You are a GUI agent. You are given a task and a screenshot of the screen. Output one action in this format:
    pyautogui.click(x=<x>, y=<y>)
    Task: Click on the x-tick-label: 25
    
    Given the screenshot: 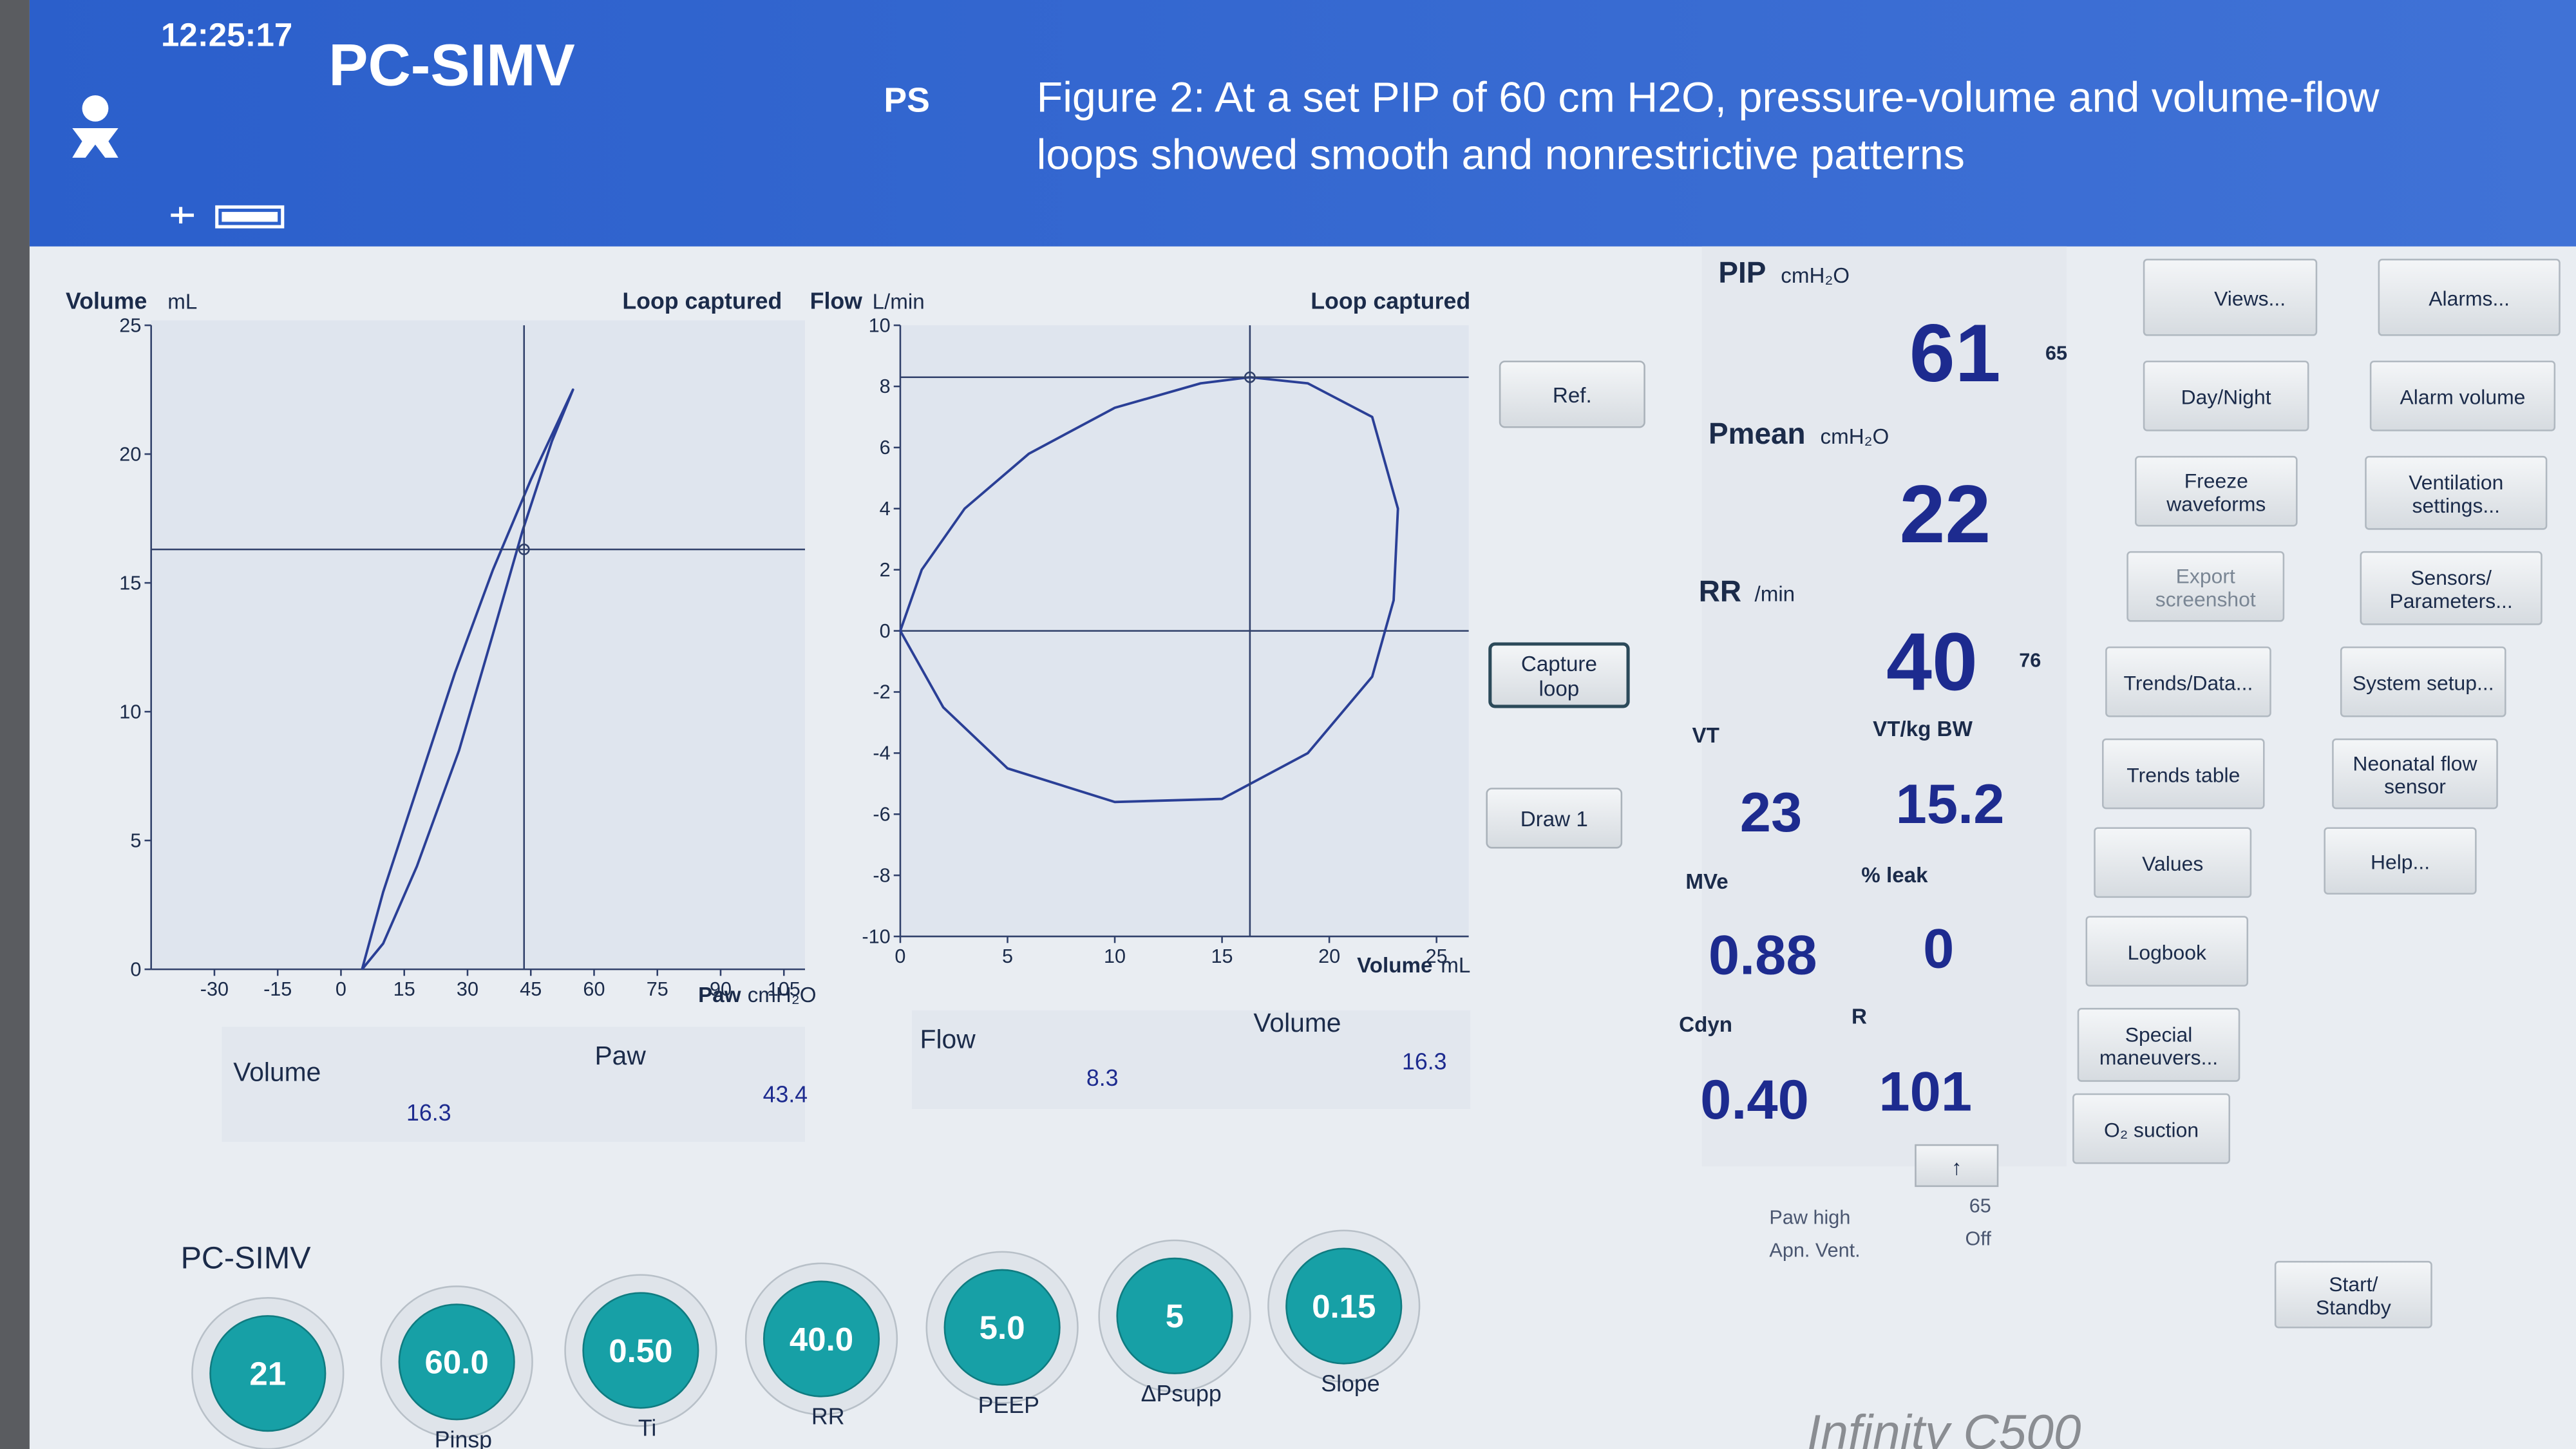 What is the action you would take?
    pyautogui.click(x=1437, y=956)
    